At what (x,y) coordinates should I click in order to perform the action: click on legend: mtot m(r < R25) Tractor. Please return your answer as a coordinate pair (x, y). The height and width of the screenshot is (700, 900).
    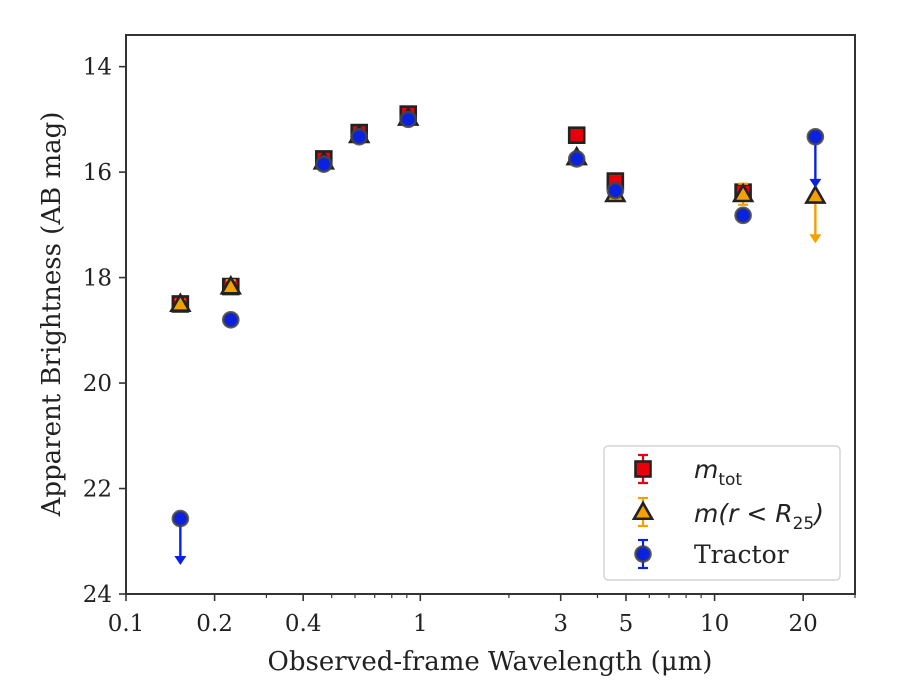
    Looking at the image, I should click on (722, 513).